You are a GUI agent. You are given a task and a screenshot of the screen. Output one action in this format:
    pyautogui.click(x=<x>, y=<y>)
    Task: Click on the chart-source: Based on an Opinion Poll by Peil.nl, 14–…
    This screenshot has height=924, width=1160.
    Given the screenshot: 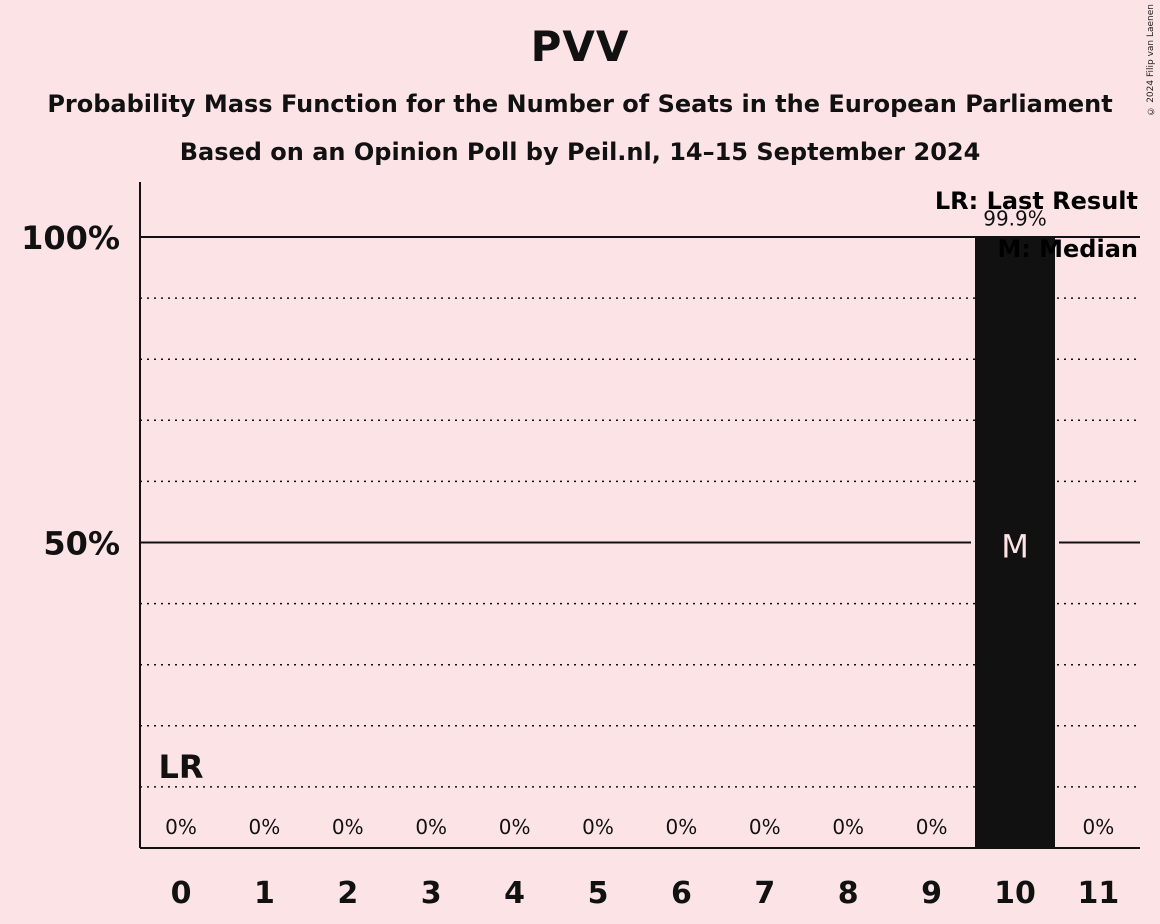 What is the action you would take?
    pyautogui.click(x=580, y=152)
    